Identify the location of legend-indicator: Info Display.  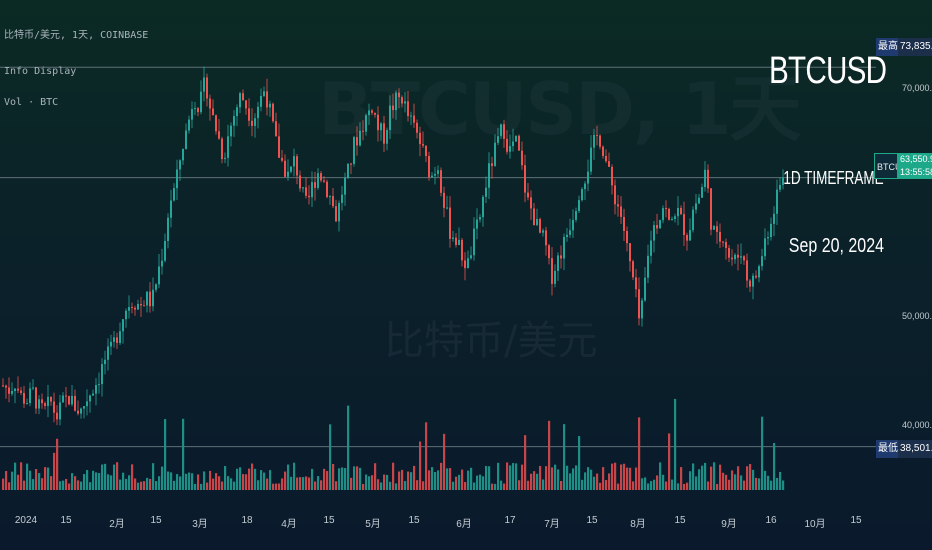
(40, 71).